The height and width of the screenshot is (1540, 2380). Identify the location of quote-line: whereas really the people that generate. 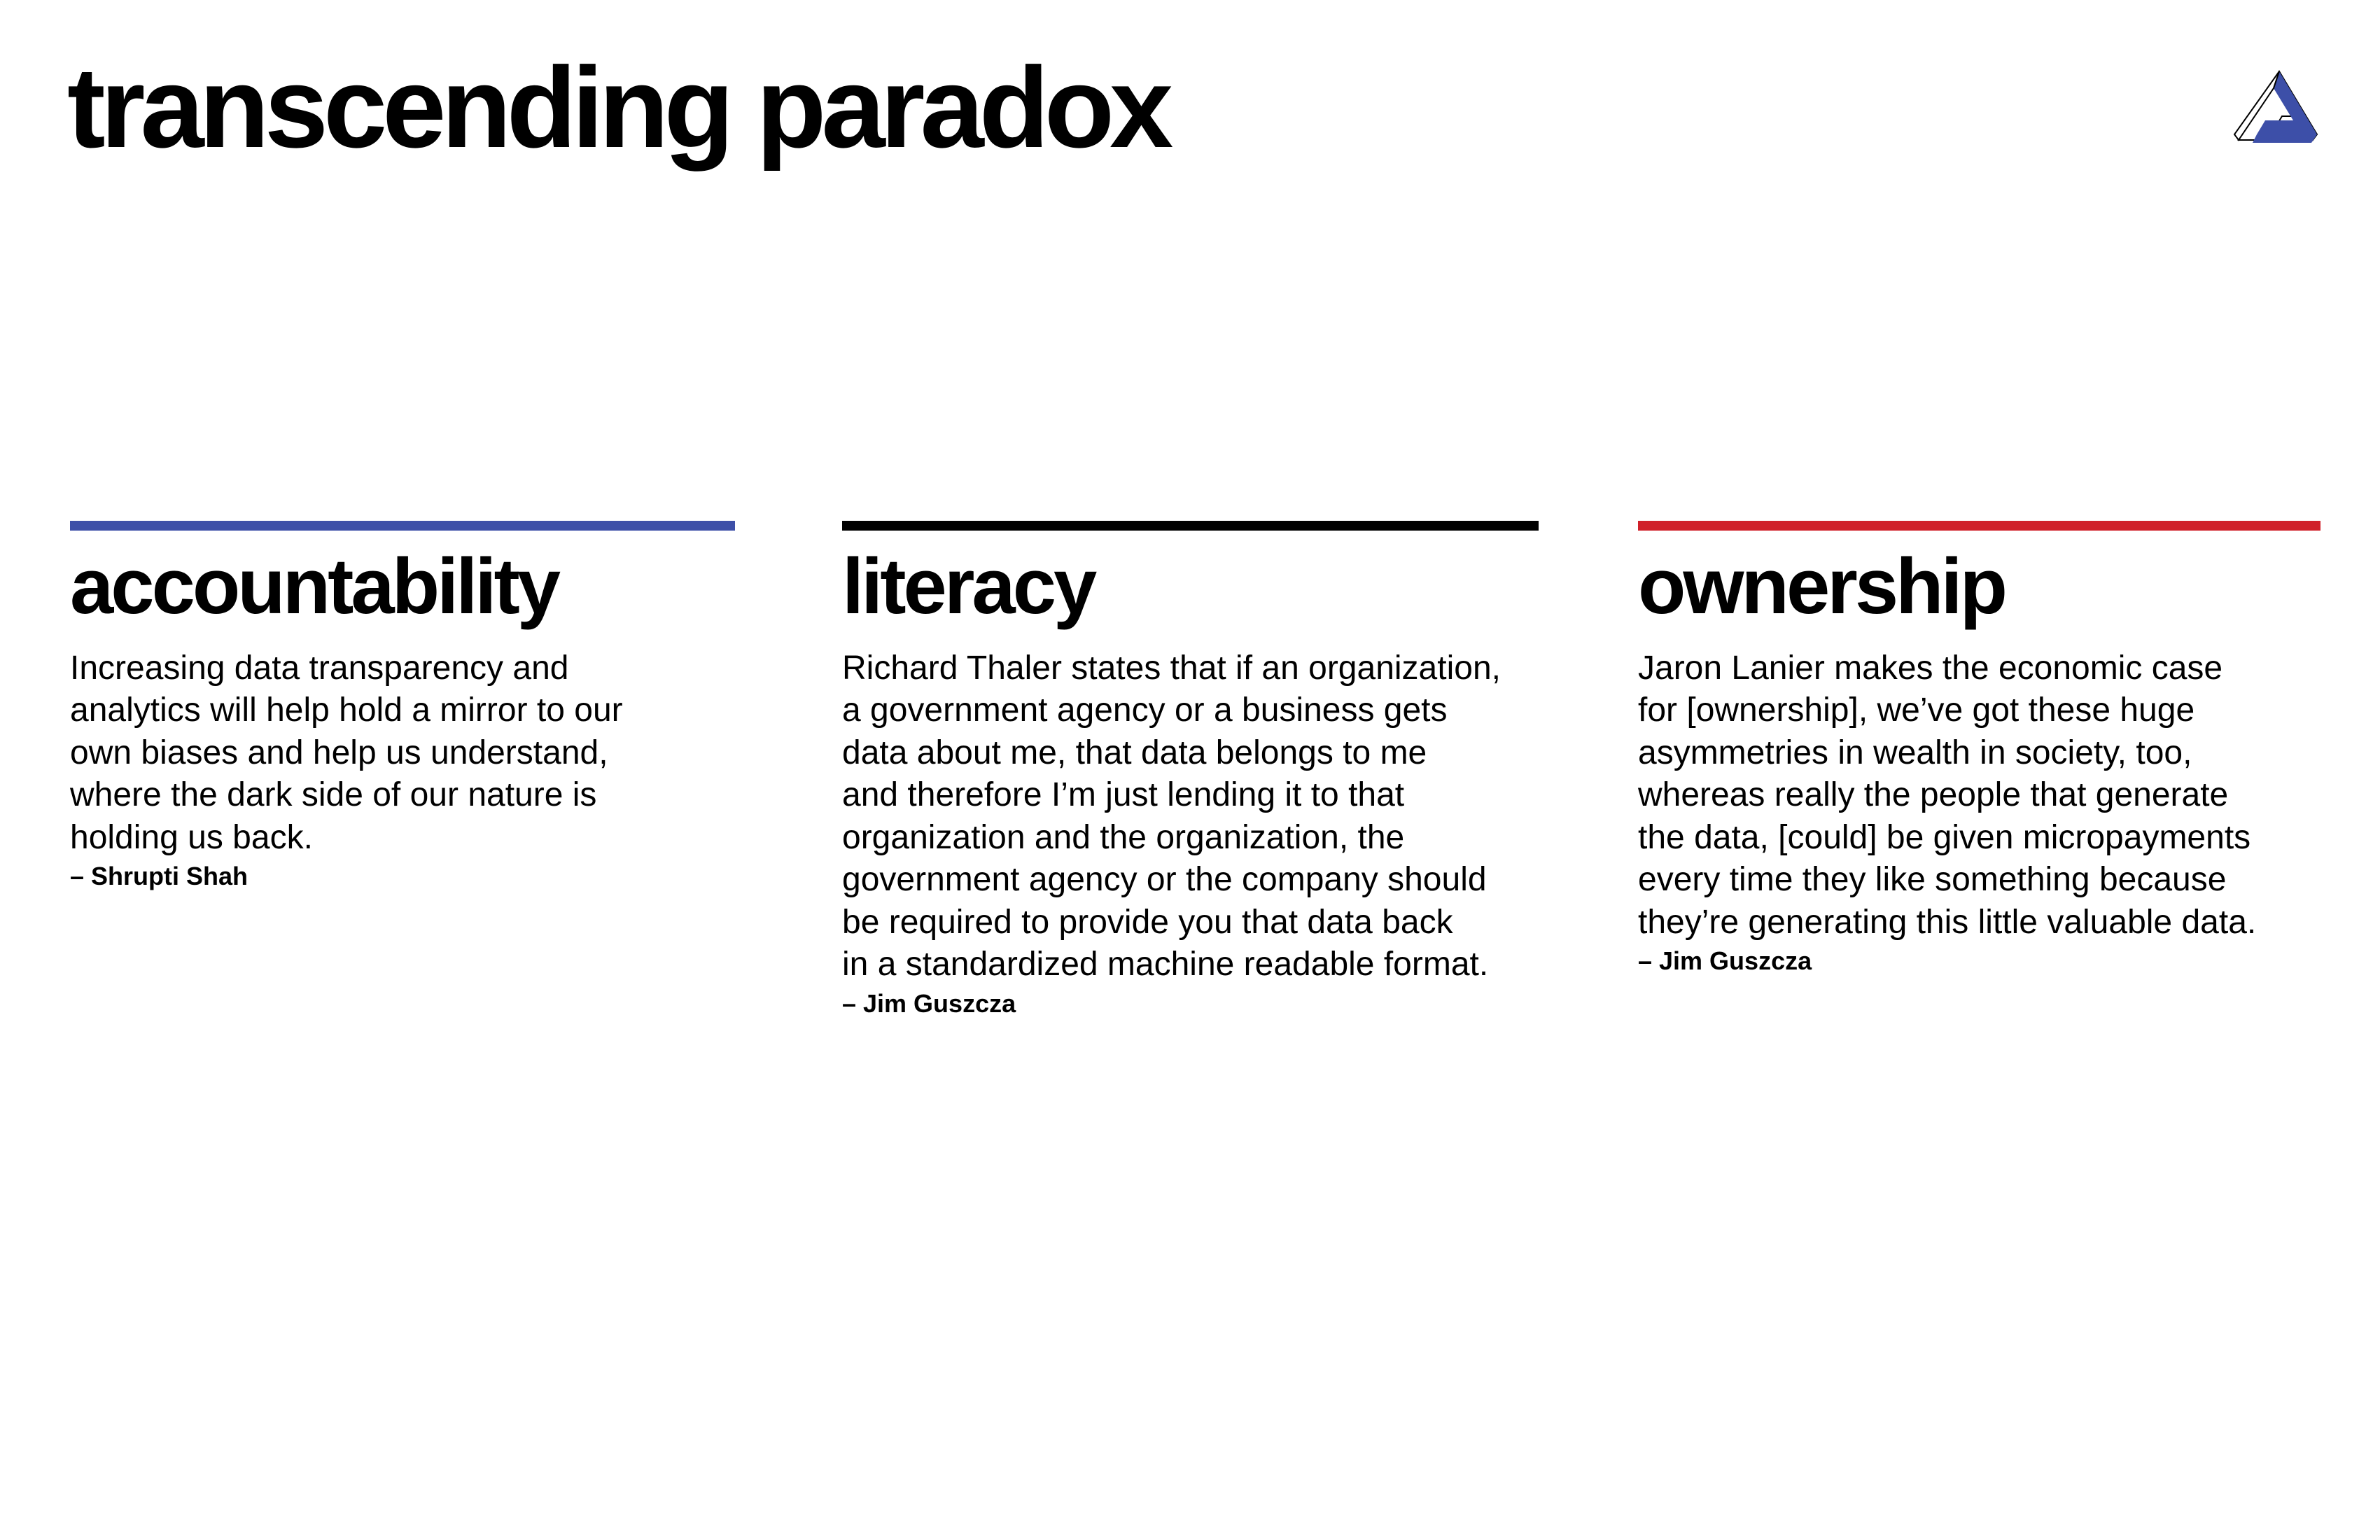
(1933, 795).